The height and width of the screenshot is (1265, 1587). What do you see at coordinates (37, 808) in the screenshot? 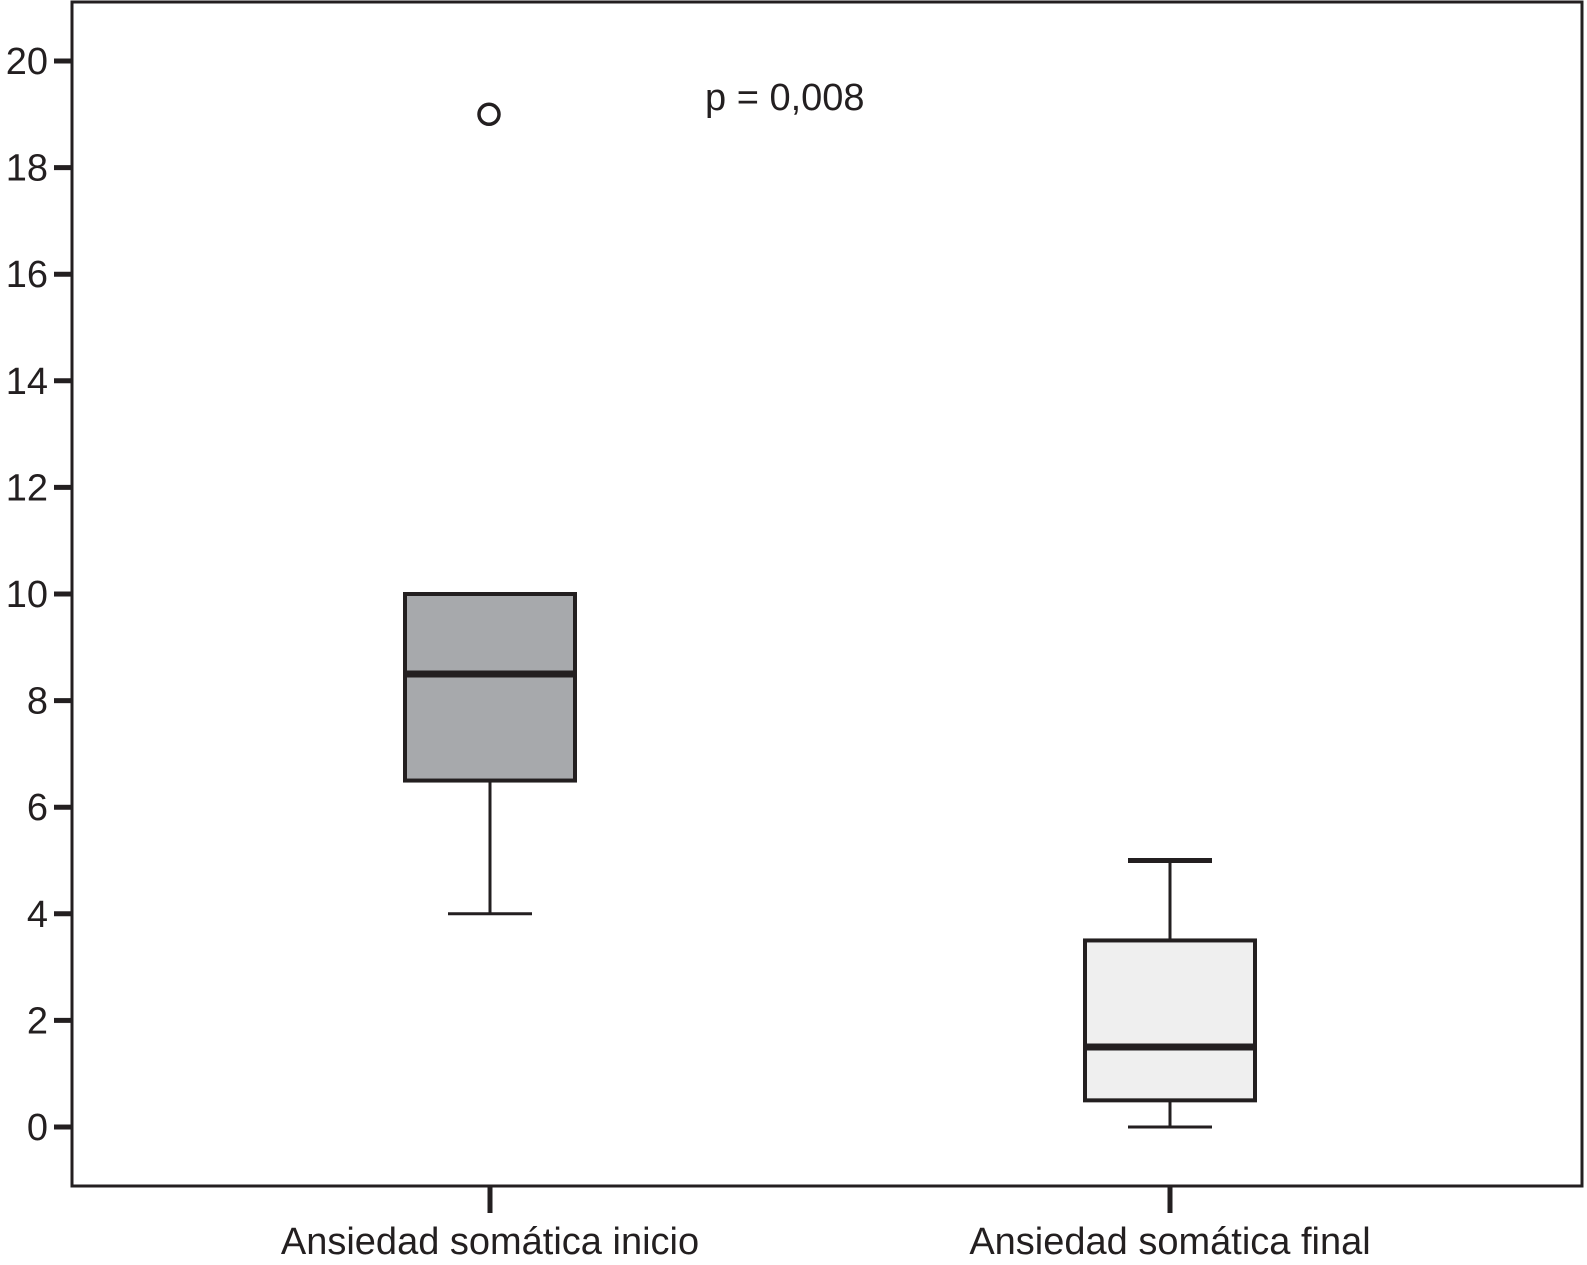
I see `y-tick-label: 6` at bounding box center [37, 808].